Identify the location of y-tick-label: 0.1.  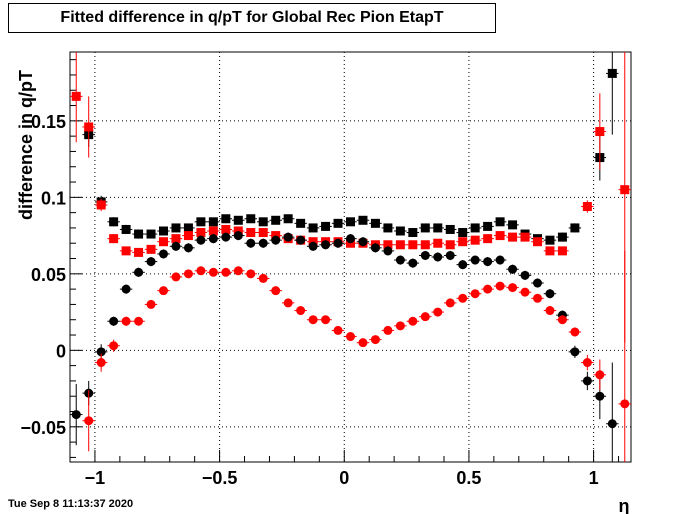
(53, 198).